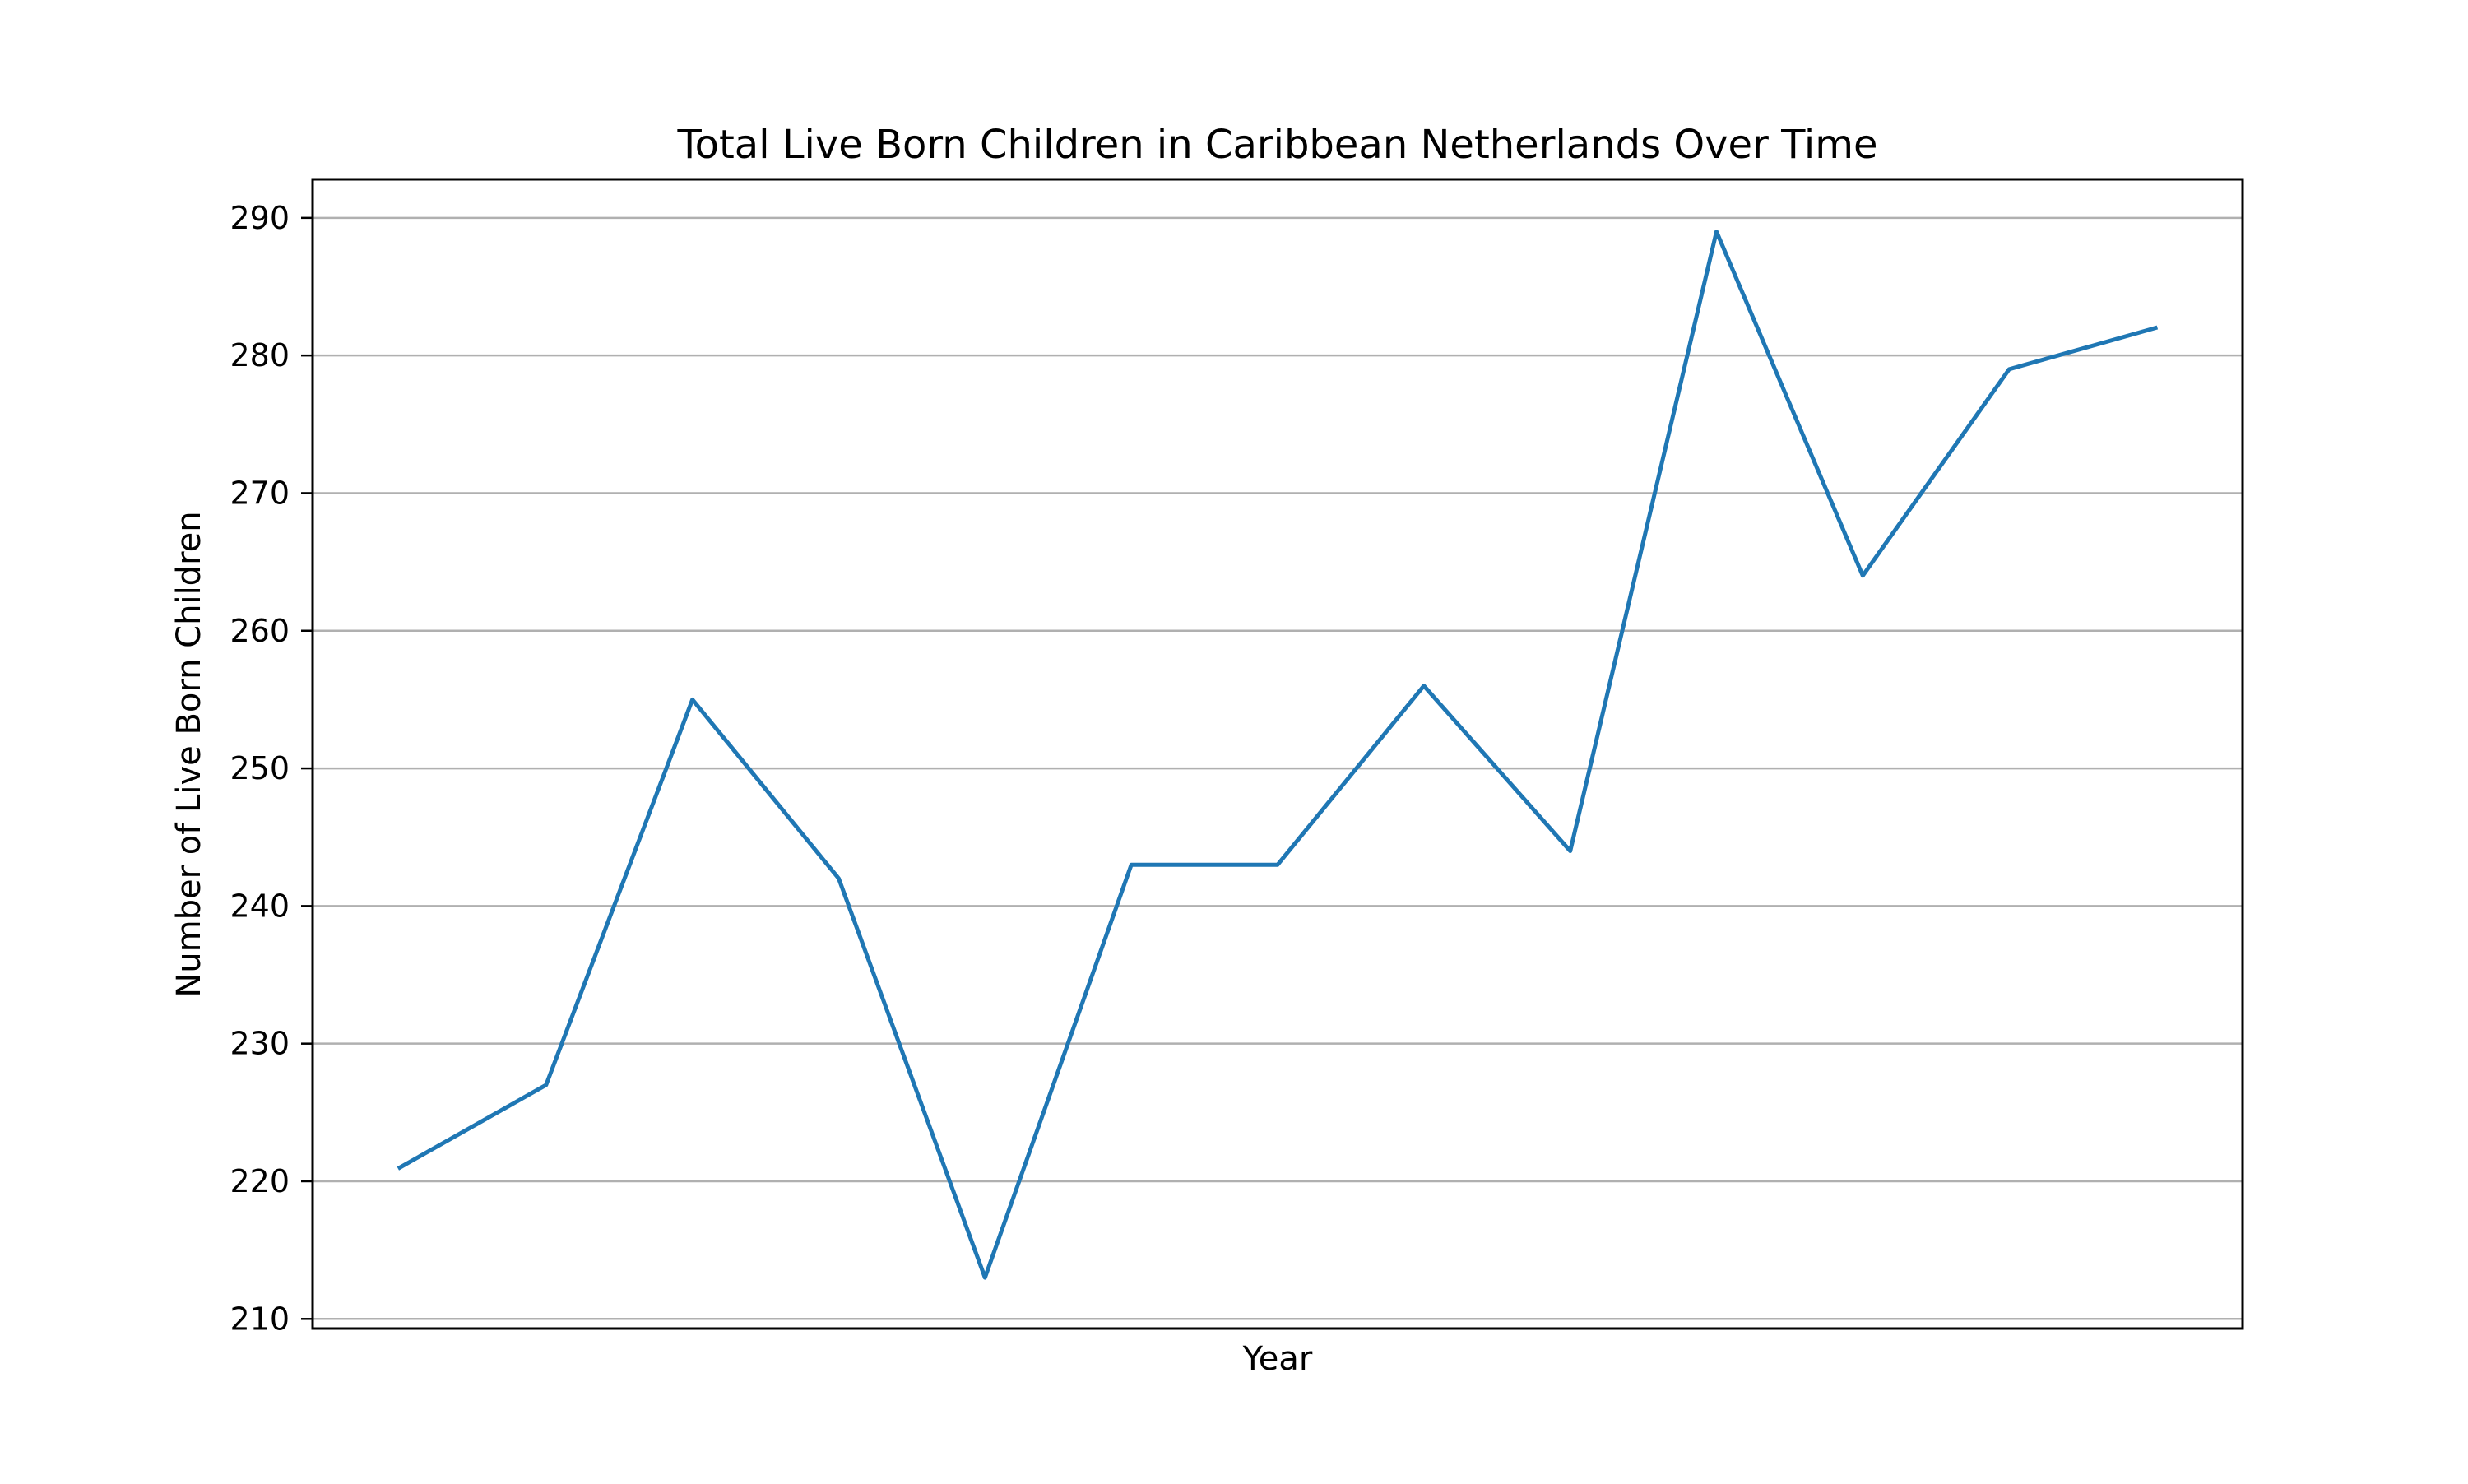 Image resolution: width=2468 pixels, height=1484 pixels. Describe the element at coordinates (260, 218) in the screenshot. I see `y-tick-label: 290` at that location.